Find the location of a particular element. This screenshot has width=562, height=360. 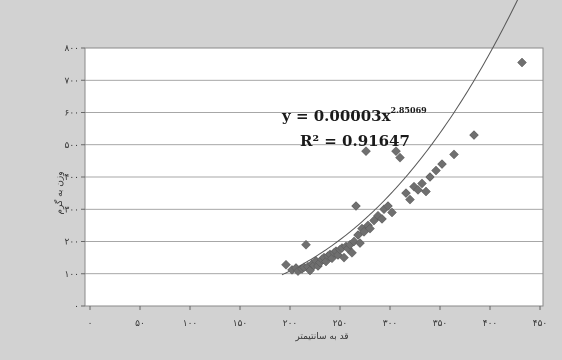

y-axis-ticks: ۰ ۱۰۰ ۲۰۰ ۳۰۰ ۴۰۰ ۵۰۰ ۶۰۰ ۷۰۰ ۸۰۰ is located at coordinates (74, 178).